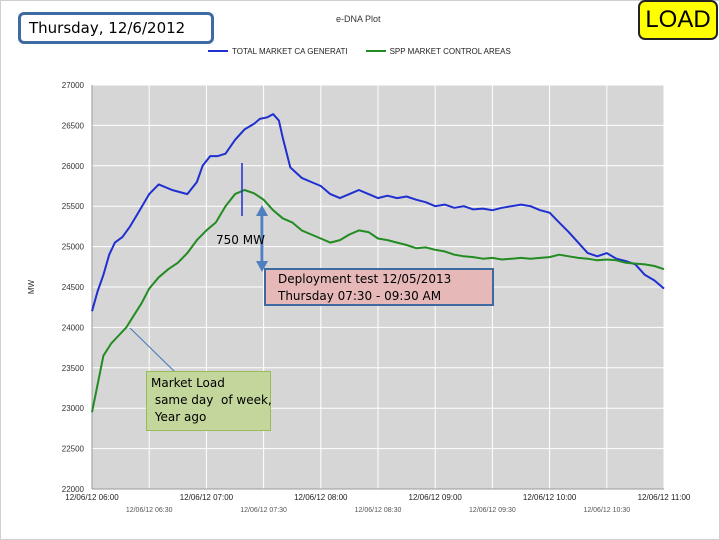 The image size is (720, 540). I want to click on y-tick-label: 25500, so click(73, 206).